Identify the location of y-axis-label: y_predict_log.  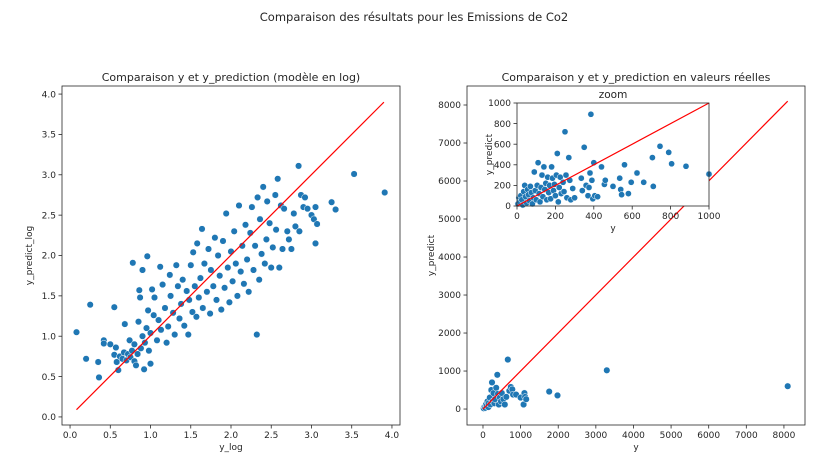
(30, 256).